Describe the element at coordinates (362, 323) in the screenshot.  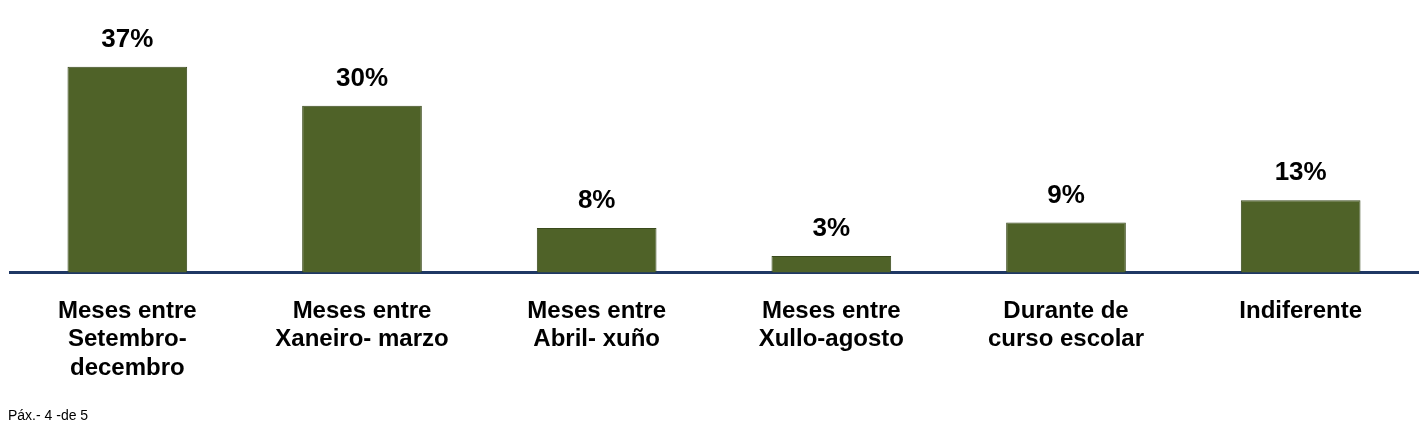
I see `x-tick-label: Meses entre Xaneiro- marzo` at that location.